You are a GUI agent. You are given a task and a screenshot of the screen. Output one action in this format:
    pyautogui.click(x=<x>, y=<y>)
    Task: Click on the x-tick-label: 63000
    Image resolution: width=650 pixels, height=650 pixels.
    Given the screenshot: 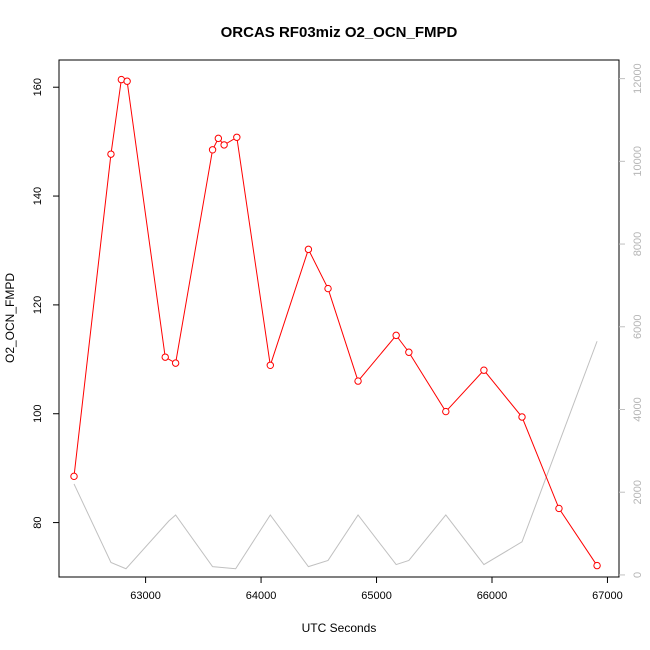 What is the action you would take?
    pyautogui.click(x=145, y=596)
    